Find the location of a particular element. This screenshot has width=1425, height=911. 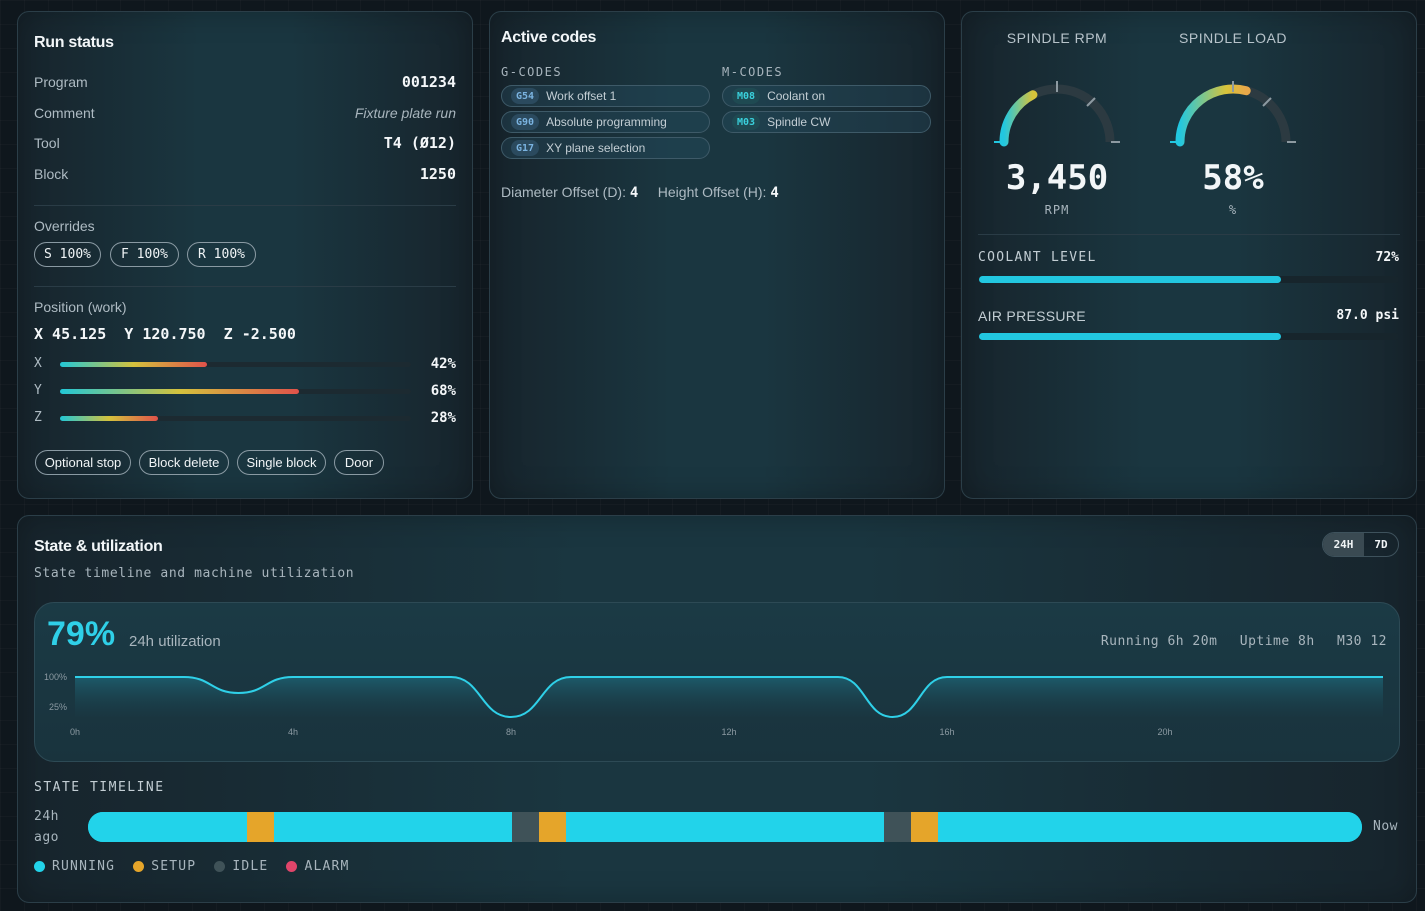

utilization-chart: 100% 25% 0h 4h 8h 12h 16h 20h is located at coordinates (713, 704).